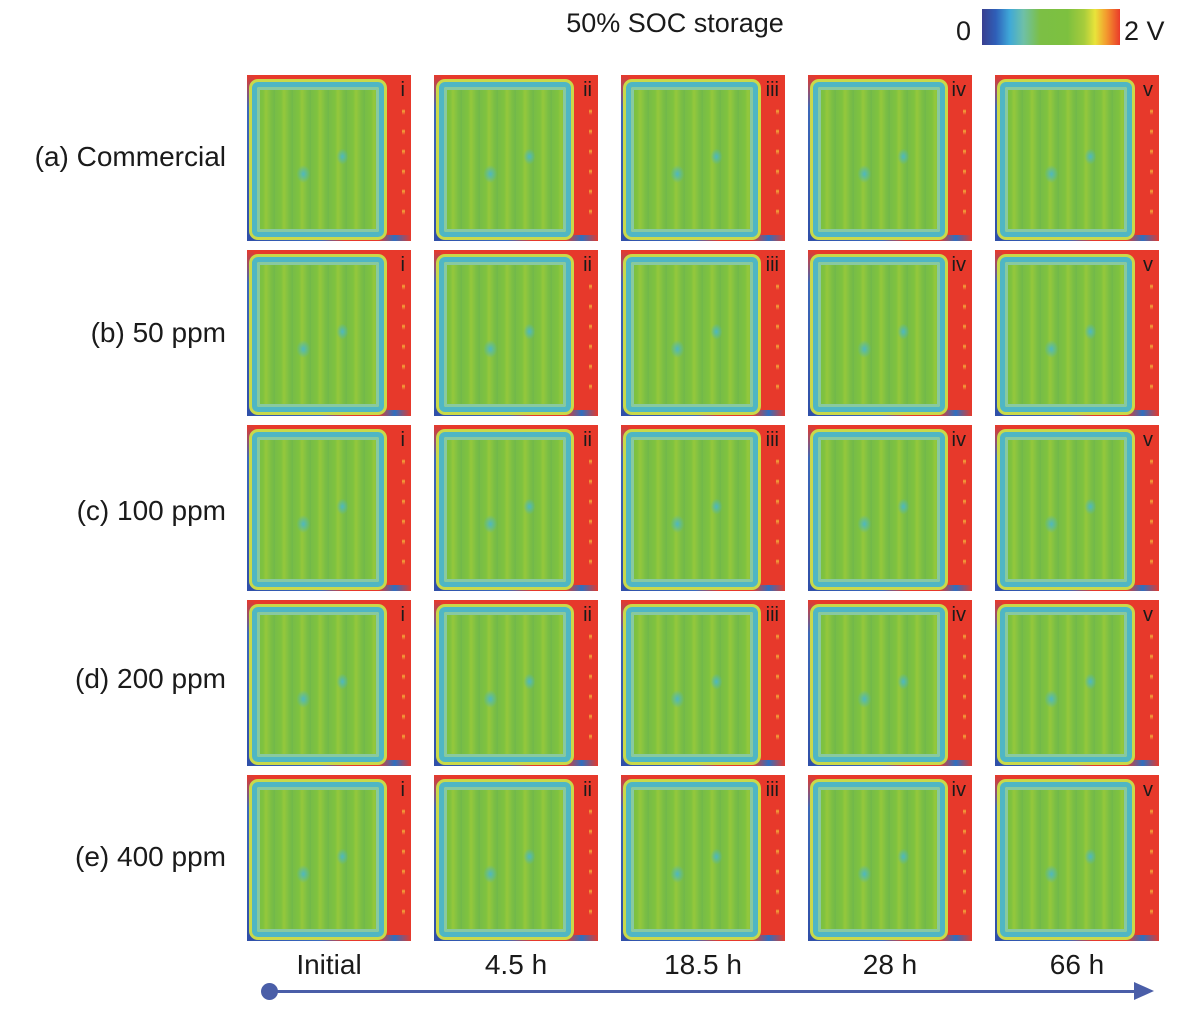 The height and width of the screenshot is (1026, 1187). I want to click on time-arrow-line, so click(704, 991).